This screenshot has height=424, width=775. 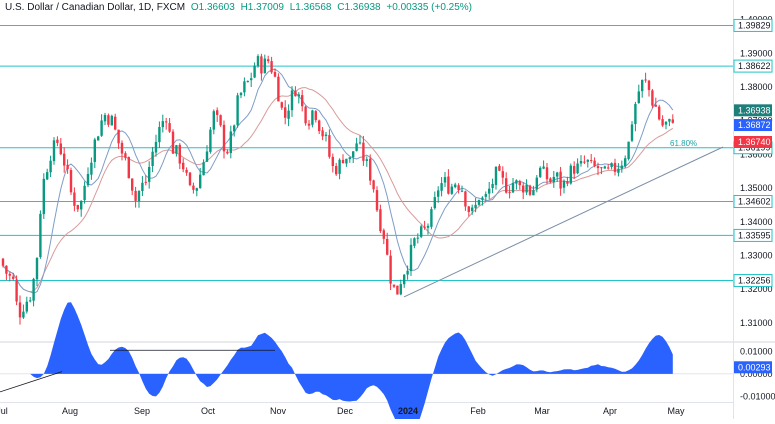 What do you see at coordinates (359, 7) in the screenshot?
I see `ohlc-close: C1.36938` at bounding box center [359, 7].